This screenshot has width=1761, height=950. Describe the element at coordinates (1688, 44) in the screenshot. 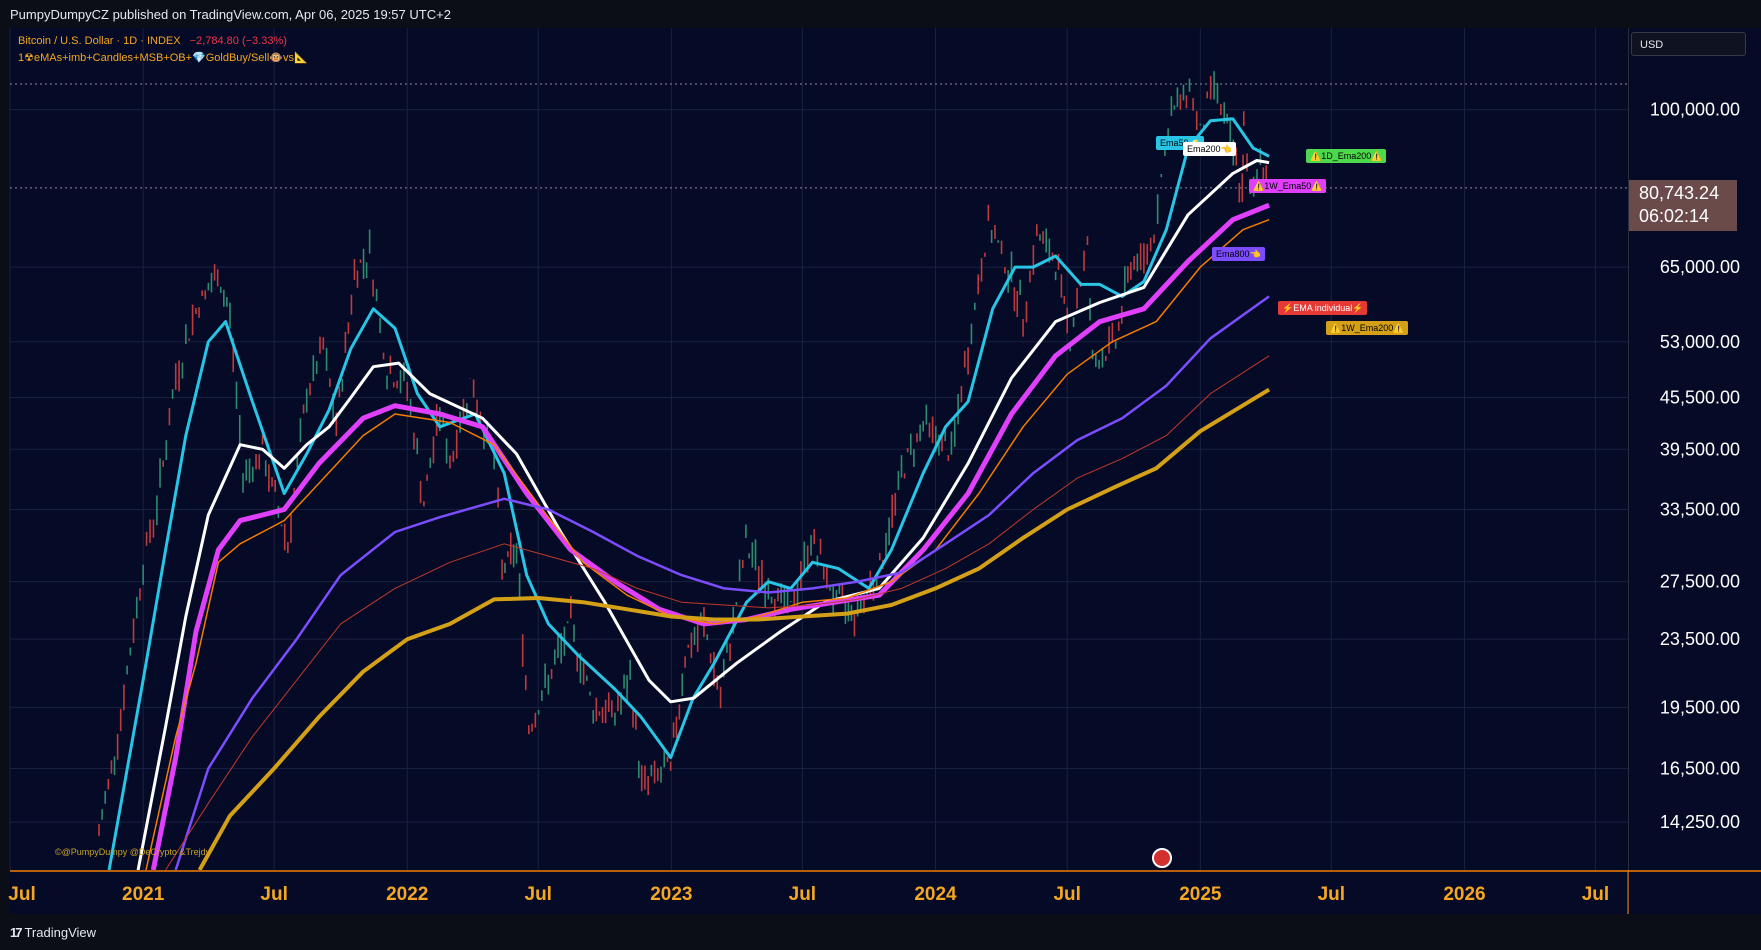

I see `currency-selector: USD` at that location.